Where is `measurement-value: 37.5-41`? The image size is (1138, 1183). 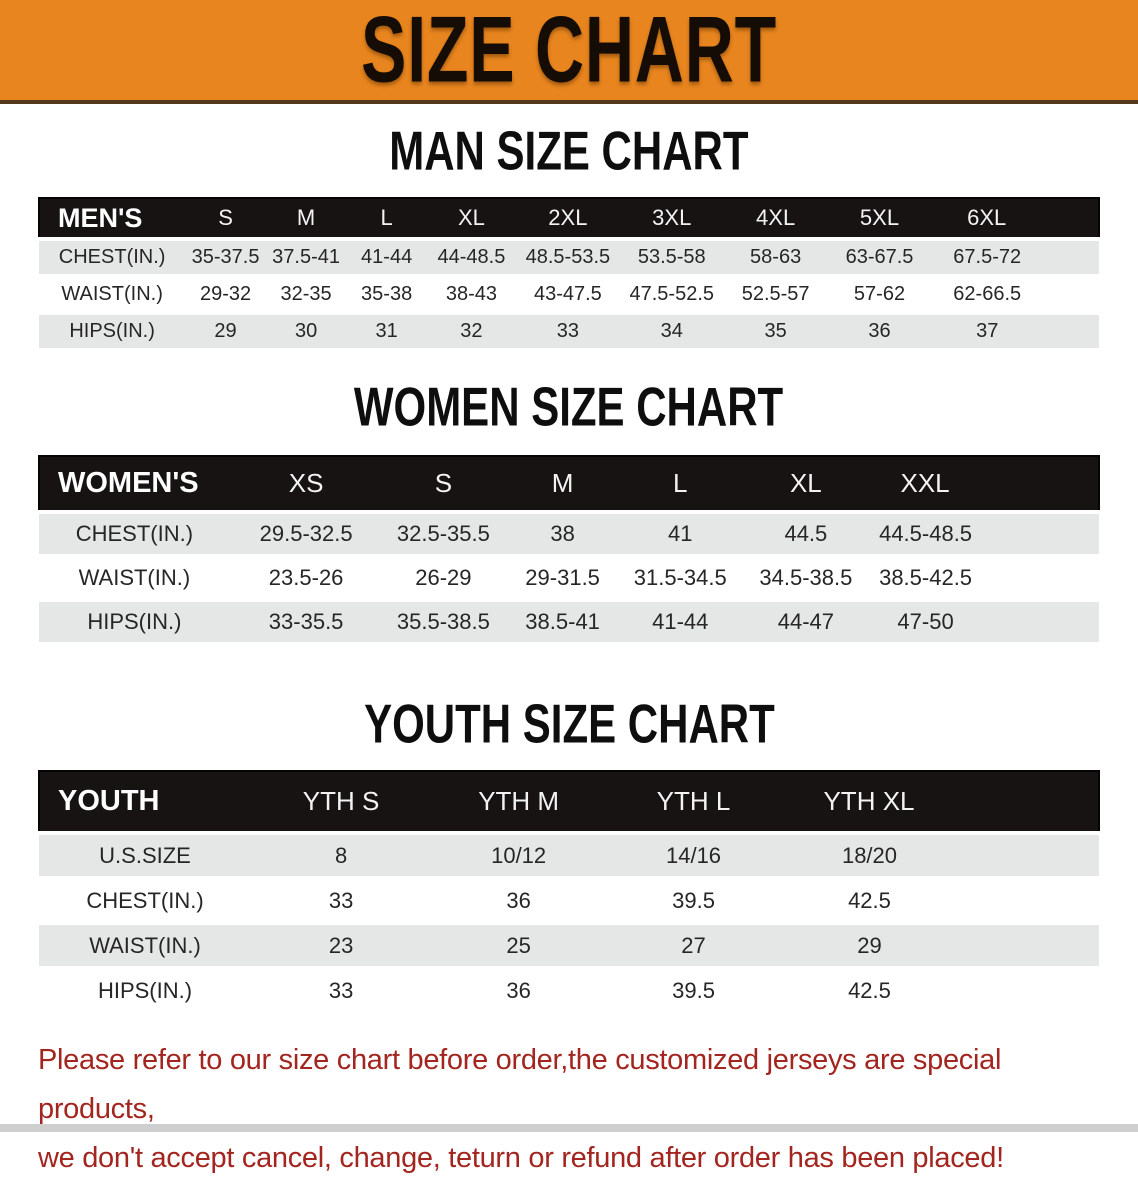
measurement-value: 37.5-41 is located at coordinates (306, 256).